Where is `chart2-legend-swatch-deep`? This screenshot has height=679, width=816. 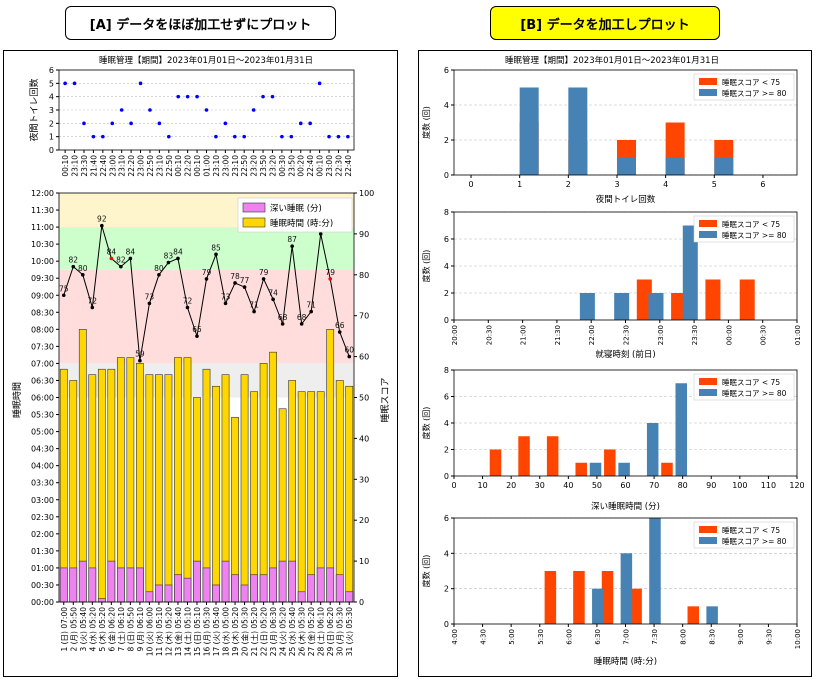
chart2-legend-swatch-deep is located at coordinates (254, 207).